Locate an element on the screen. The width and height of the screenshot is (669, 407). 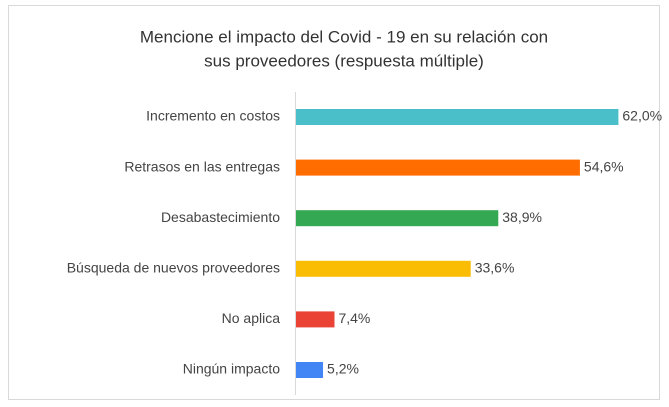
category-label: Desabastecimiento is located at coordinates (220, 217).